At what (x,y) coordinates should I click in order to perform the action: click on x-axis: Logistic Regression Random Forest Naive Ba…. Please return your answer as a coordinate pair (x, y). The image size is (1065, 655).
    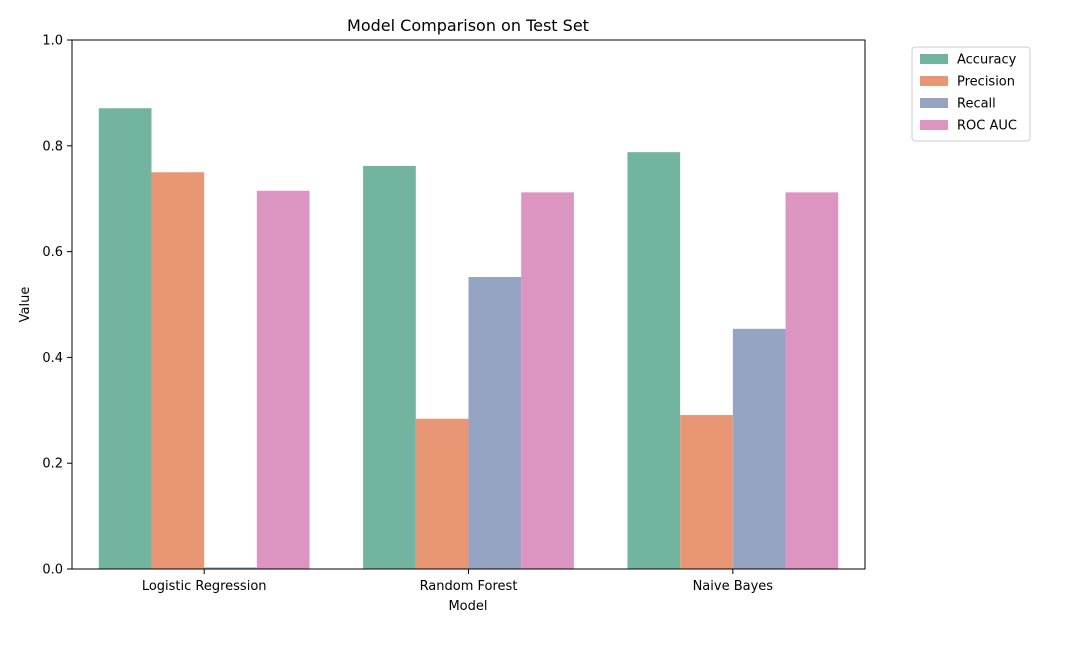
    Looking at the image, I should click on (457, 581).